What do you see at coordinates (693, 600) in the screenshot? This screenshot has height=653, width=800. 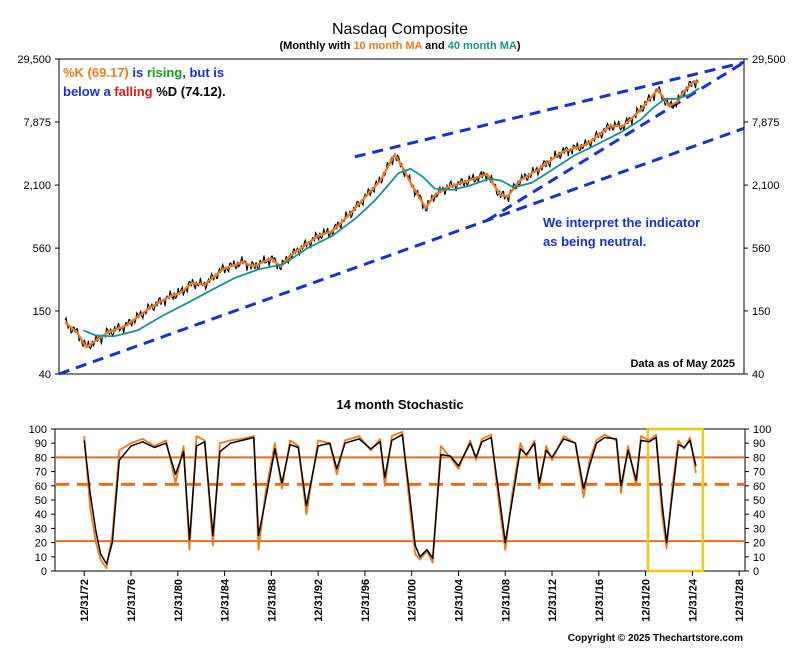 I see `x-tick-label: 12/31/24` at bounding box center [693, 600].